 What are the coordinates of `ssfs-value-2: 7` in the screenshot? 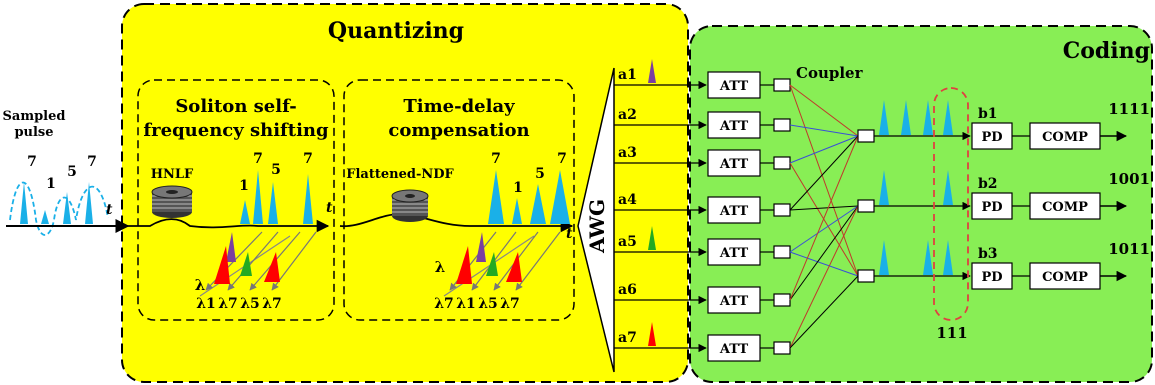 It's located at (258, 159).